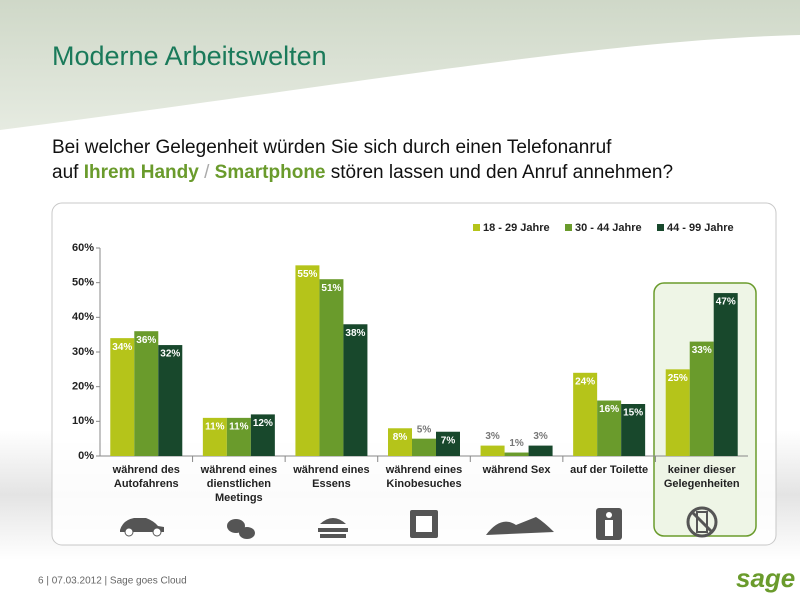 The width and height of the screenshot is (800, 602). What do you see at coordinates (702, 470) in the screenshot?
I see `x-tick-line: keiner dieser` at bounding box center [702, 470].